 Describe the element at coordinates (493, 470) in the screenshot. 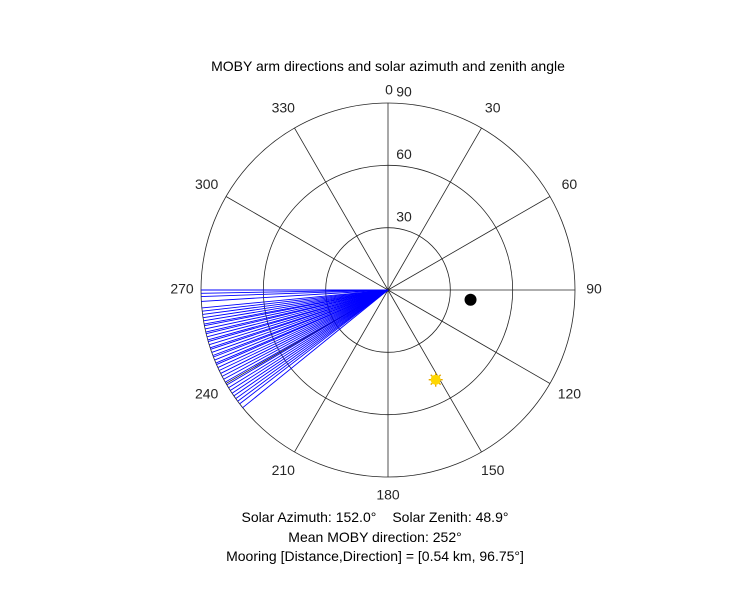

I see `angle-tick-label: 150` at that location.